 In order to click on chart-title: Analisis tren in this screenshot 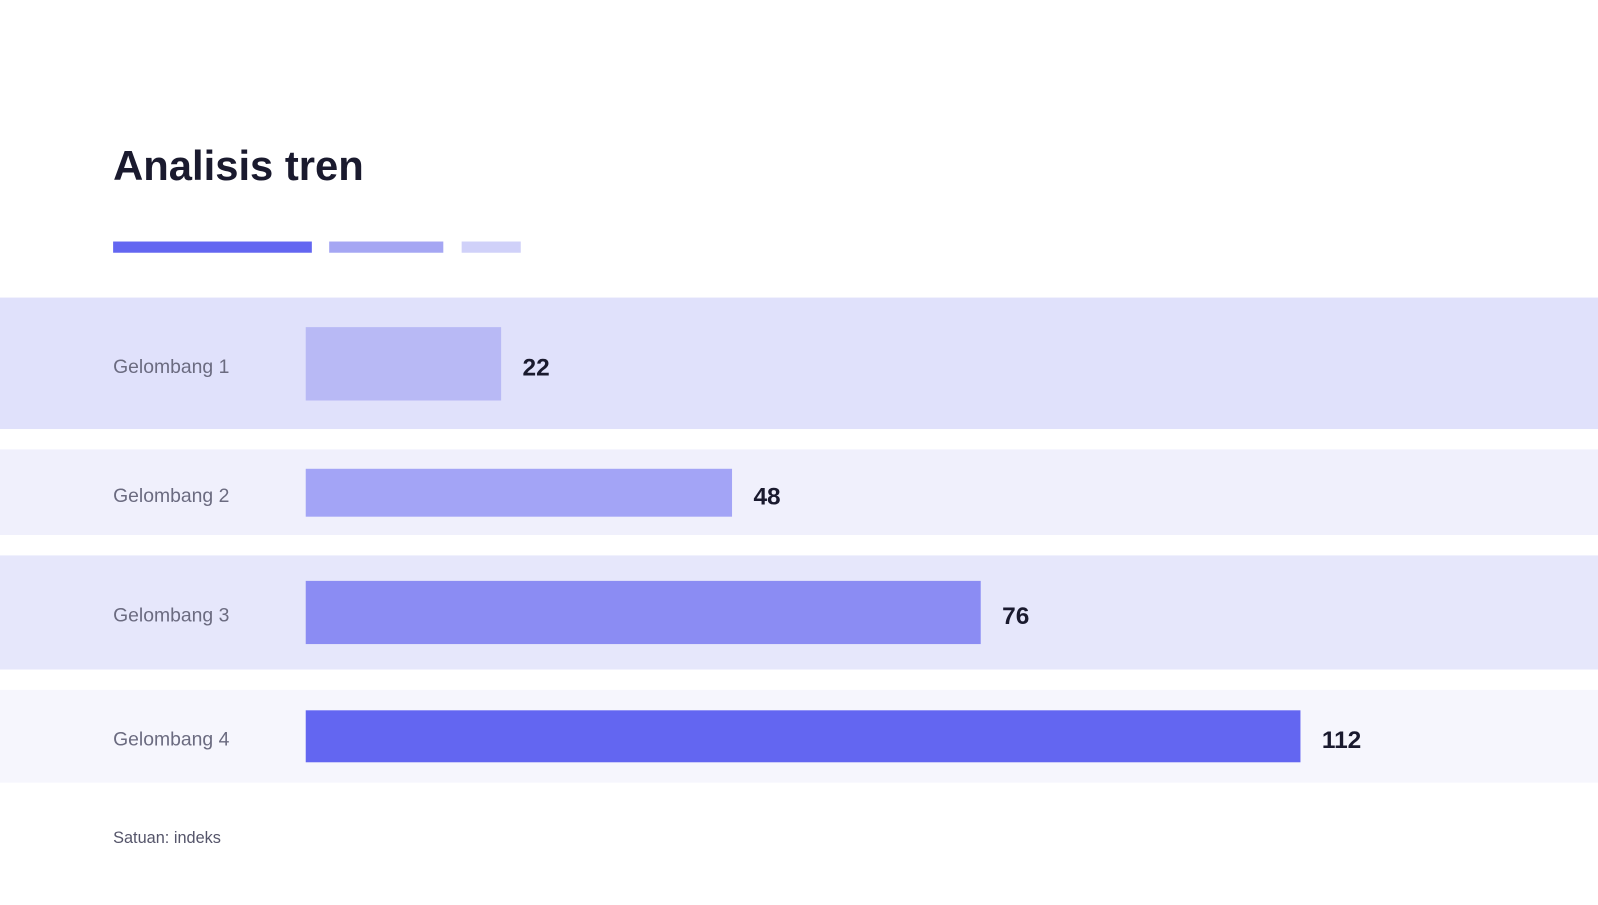, I will do `click(238, 165)`.